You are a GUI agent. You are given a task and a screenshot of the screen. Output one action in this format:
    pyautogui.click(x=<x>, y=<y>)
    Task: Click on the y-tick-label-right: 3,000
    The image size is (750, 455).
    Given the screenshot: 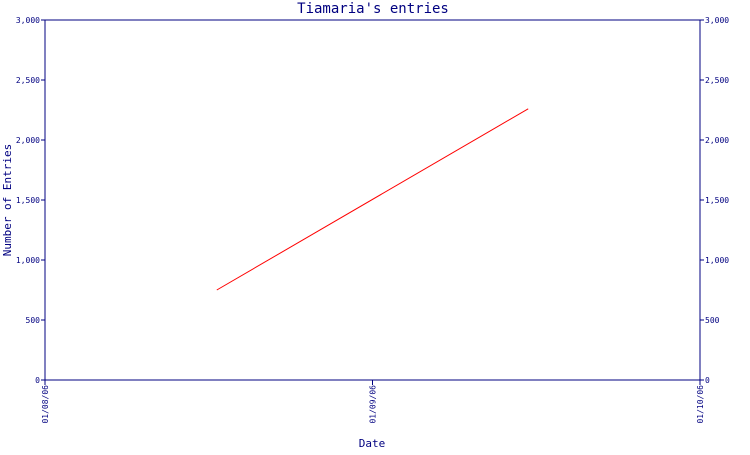 What is the action you would take?
    pyautogui.click(x=717, y=20)
    